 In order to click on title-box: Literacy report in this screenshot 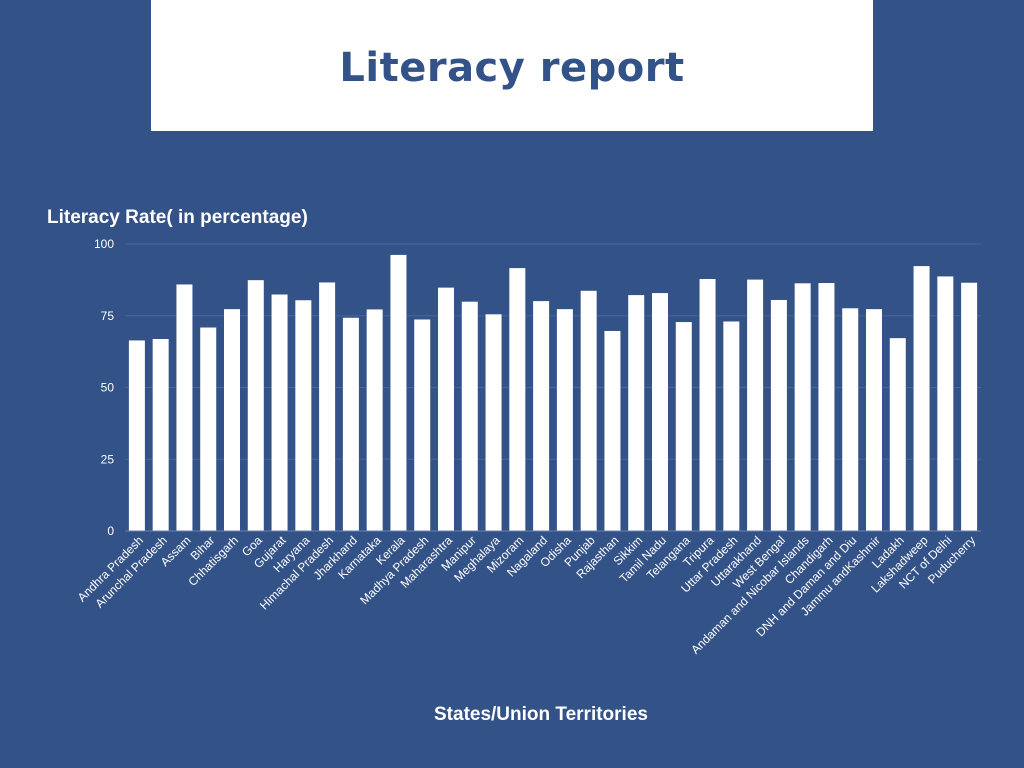, I will do `click(512, 65)`.